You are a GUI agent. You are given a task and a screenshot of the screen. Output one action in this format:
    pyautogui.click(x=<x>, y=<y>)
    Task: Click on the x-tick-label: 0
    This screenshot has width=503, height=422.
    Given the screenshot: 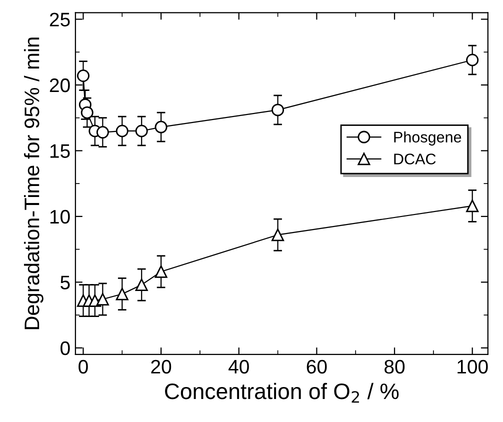 What is the action you would take?
    pyautogui.click(x=83, y=367)
    